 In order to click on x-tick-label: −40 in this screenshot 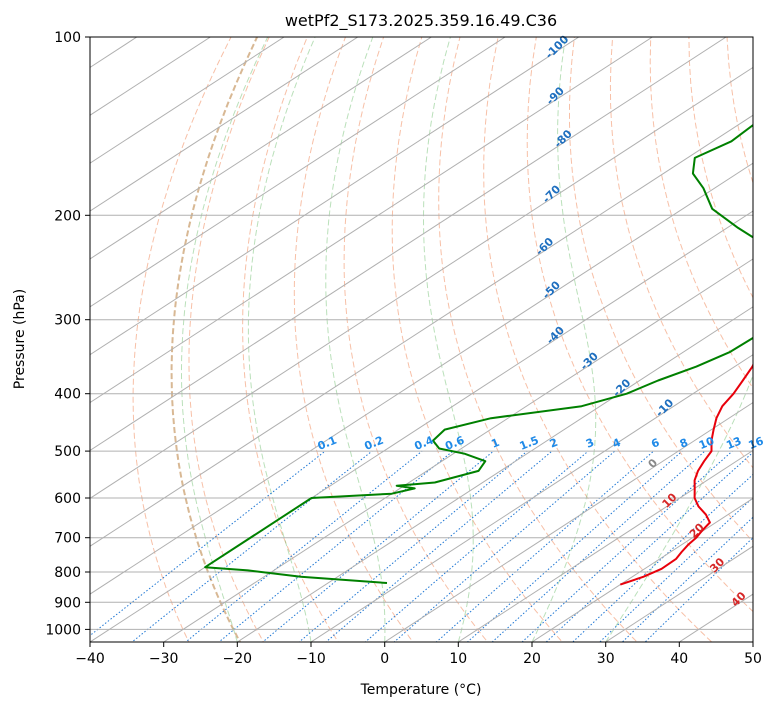, I will do `click(90, 659)`.